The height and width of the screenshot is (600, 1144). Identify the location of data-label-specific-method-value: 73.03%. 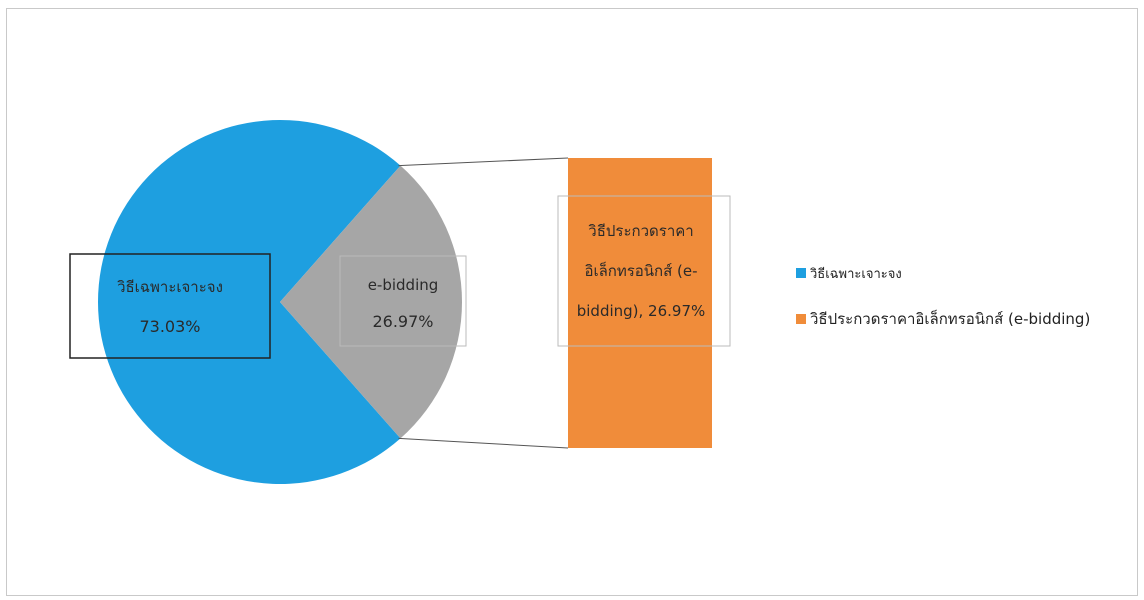
(169, 326).